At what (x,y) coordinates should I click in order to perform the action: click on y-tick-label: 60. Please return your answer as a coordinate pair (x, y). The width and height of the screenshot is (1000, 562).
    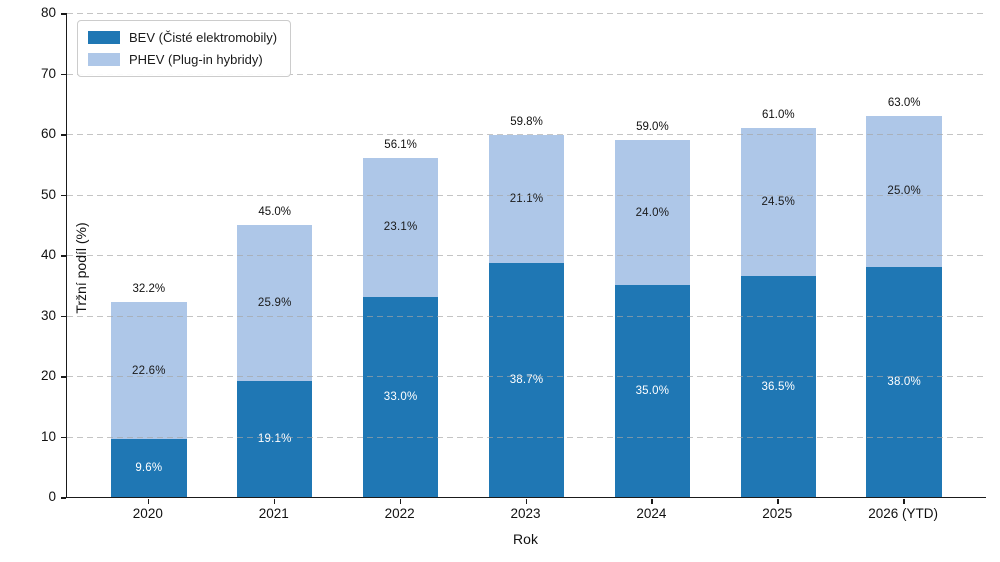
    Looking at the image, I should click on (48, 133).